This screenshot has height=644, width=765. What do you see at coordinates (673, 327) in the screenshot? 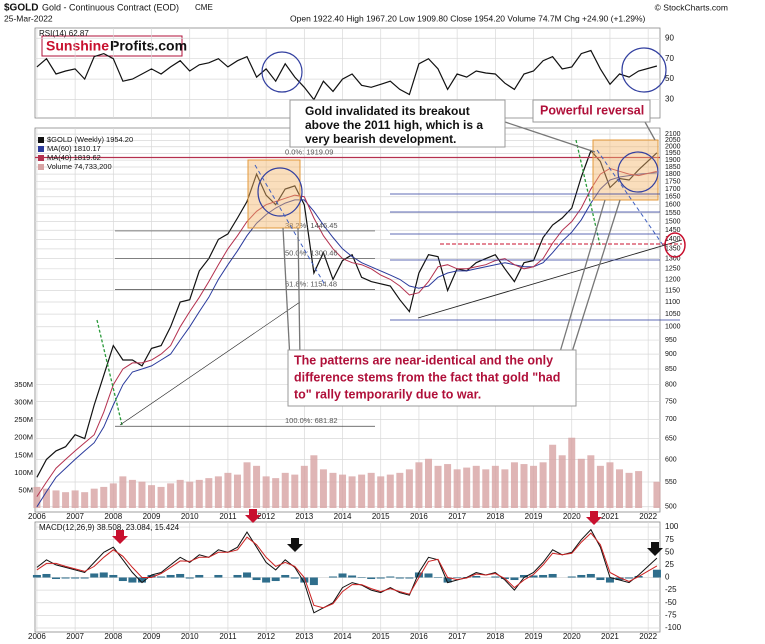
I see `y-tick-label: 1000` at bounding box center [673, 327].